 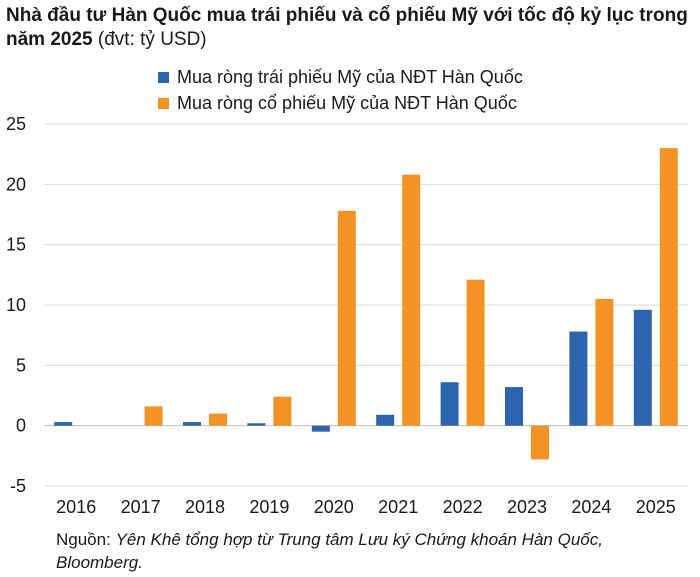 I want to click on legend-swatch-bonds, so click(x=163, y=77).